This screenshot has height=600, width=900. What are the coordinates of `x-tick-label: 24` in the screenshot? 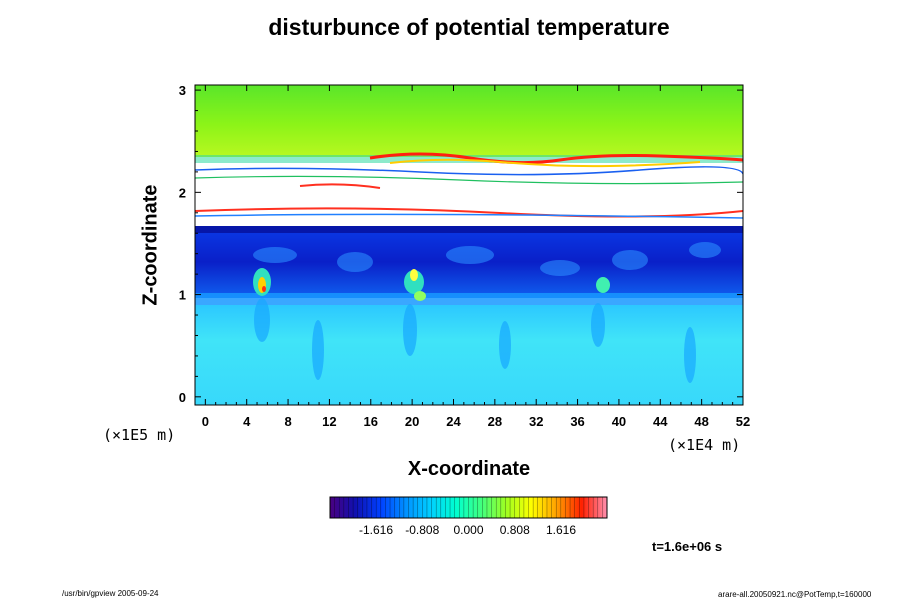 It's located at (453, 421).